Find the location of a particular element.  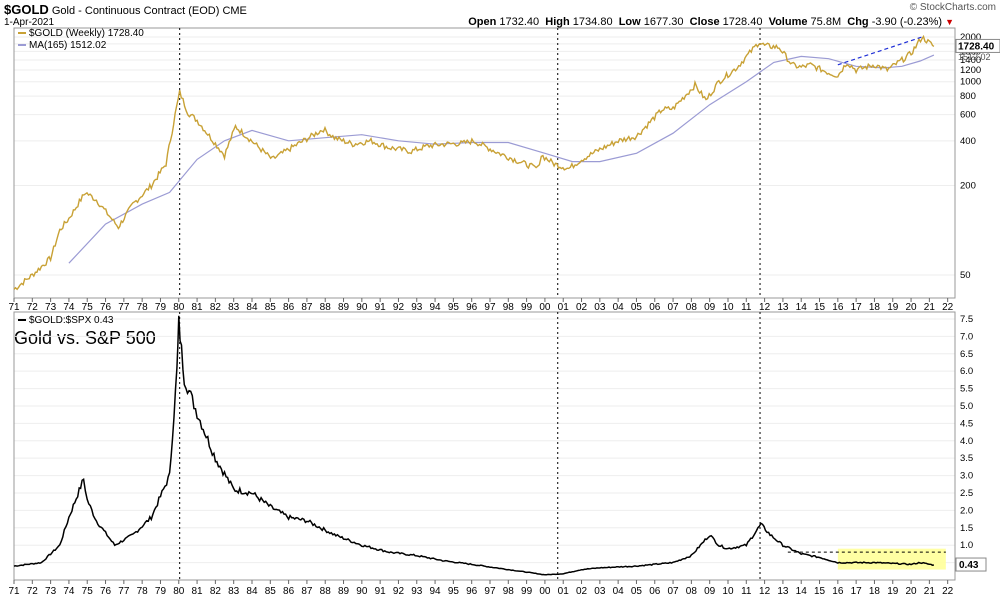

x-tick-label-top: 09 is located at coordinates (710, 307).